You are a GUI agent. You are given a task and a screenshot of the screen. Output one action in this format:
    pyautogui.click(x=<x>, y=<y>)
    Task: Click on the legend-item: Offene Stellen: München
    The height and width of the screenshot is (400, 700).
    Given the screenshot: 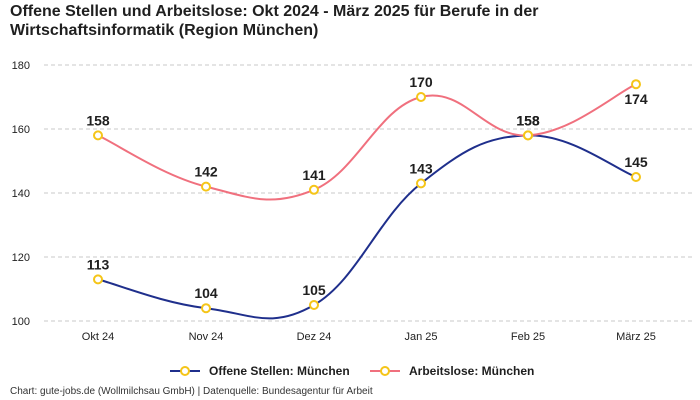 What is the action you would take?
    pyautogui.click(x=260, y=371)
    